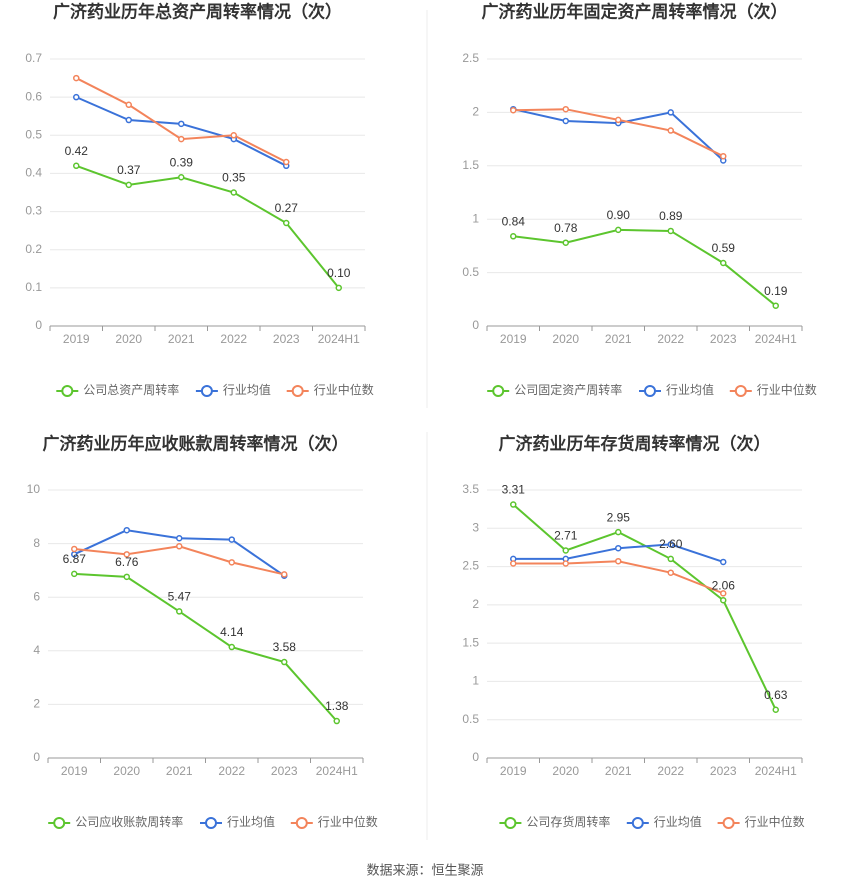  Describe the element at coordinates (180, 597) in the screenshot. I see `data-label: 5.47` at that location.